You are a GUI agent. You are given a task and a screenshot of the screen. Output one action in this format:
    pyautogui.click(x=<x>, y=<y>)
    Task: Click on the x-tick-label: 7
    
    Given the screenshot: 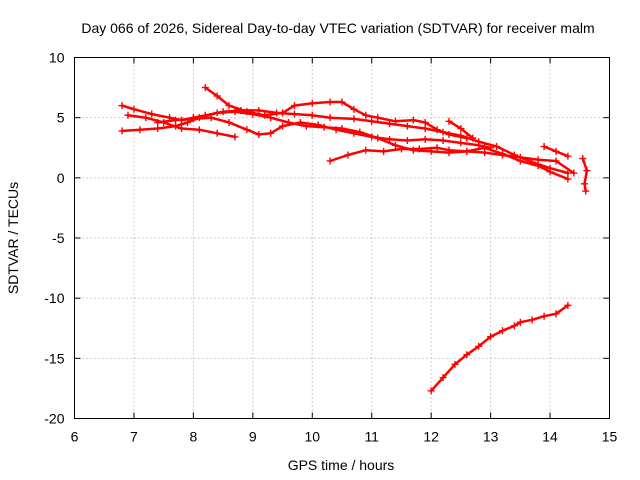 What is the action you would take?
    pyautogui.click(x=134, y=437)
    